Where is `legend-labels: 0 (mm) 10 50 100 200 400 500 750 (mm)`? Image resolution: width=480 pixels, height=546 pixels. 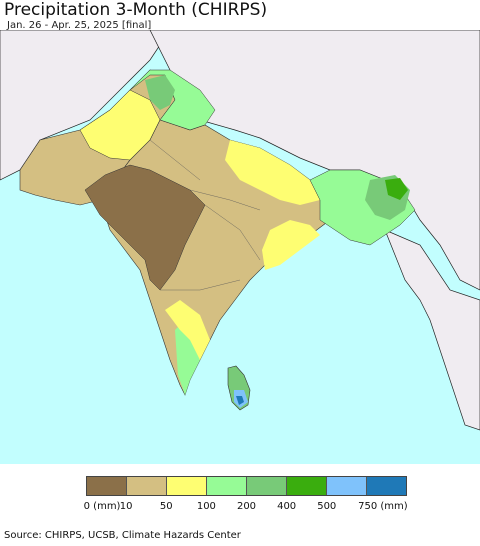 legend-labels: 0 (mm) 10 50 100 200 400 500 750 (mm) is located at coordinates (240, 508).